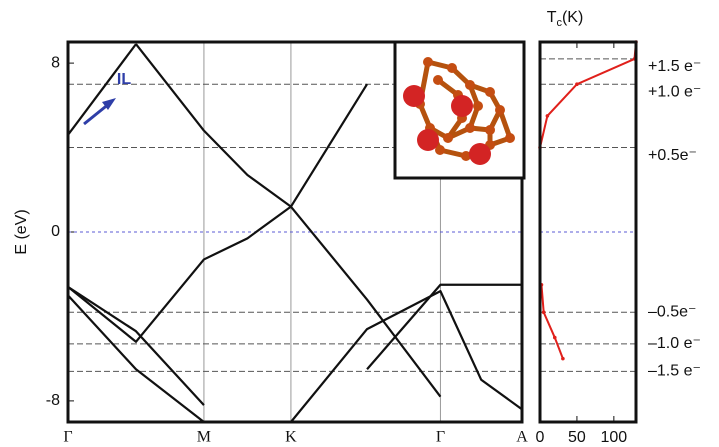 The image size is (719, 447). What do you see at coordinates (674, 343) in the screenshot?
I see `doping-label: –1.0 e⁻` at bounding box center [674, 343].